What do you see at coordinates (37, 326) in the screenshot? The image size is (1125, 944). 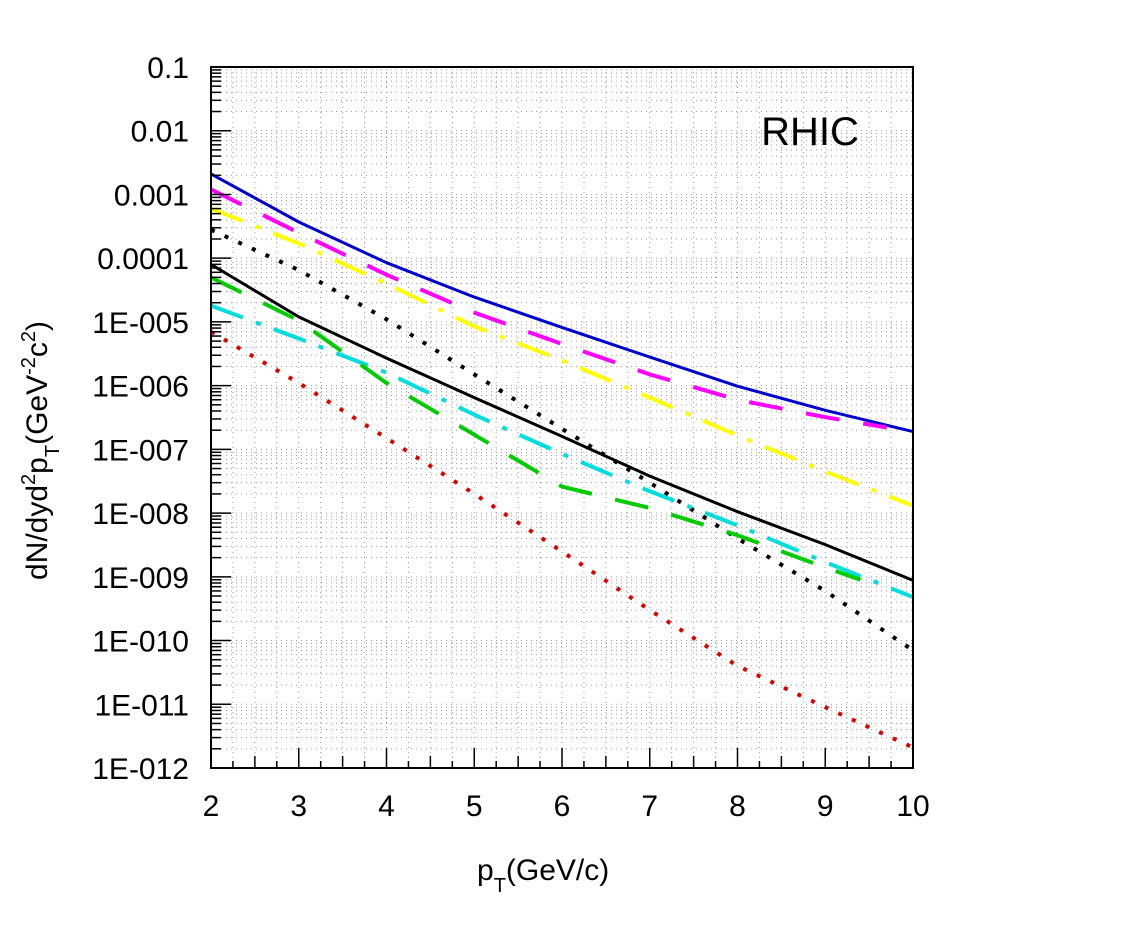 I see `y-axis-title-p5: )` at bounding box center [37, 326].